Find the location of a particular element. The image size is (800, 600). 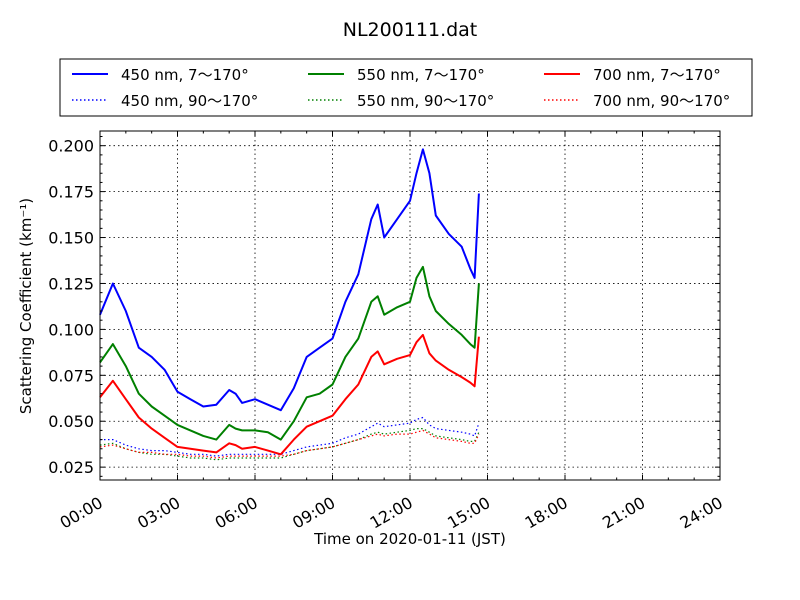

y-tick-label: 0.050 is located at coordinates (71, 421).